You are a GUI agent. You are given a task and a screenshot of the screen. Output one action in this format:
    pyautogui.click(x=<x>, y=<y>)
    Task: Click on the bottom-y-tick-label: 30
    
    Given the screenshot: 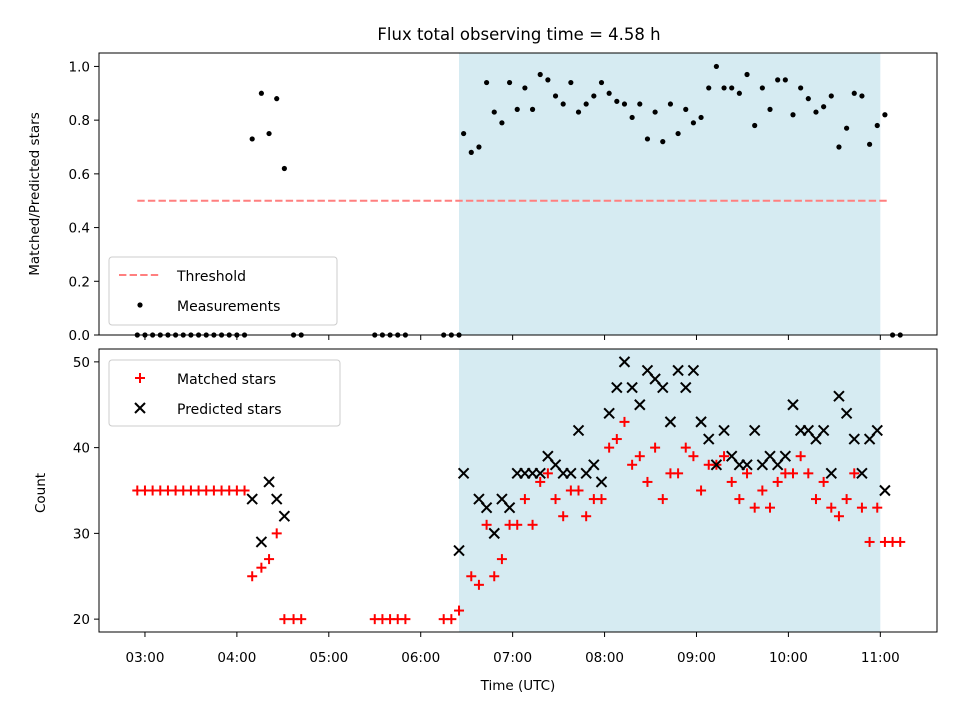 What is the action you would take?
    pyautogui.click(x=81, y=534)
    